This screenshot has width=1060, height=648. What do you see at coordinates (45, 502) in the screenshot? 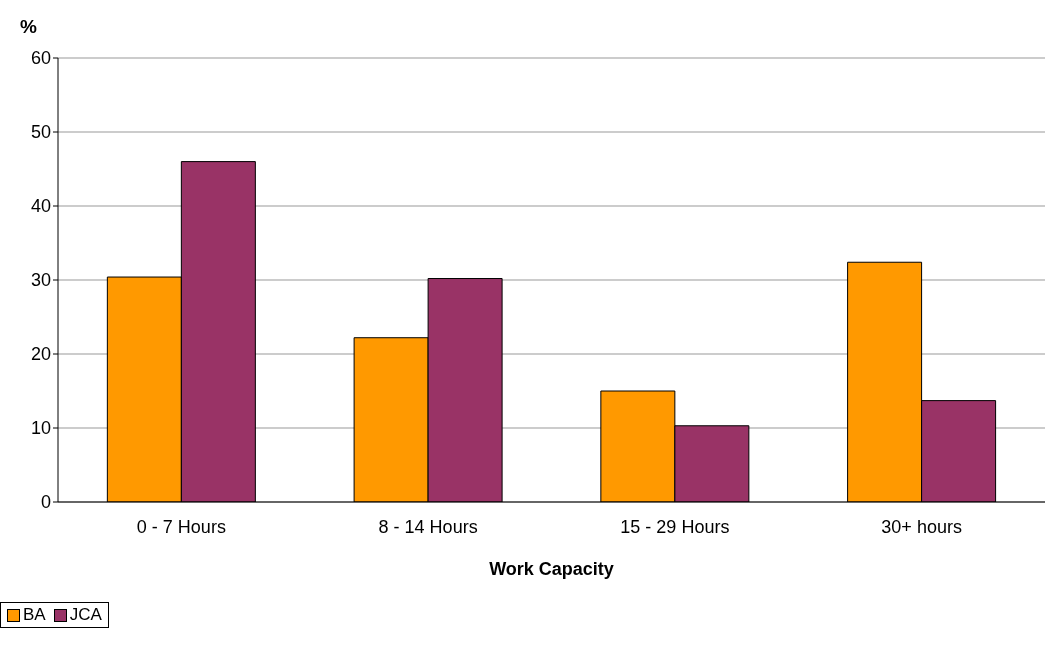
I see `y-tick-label: 0` at bounding box center [45, 502].